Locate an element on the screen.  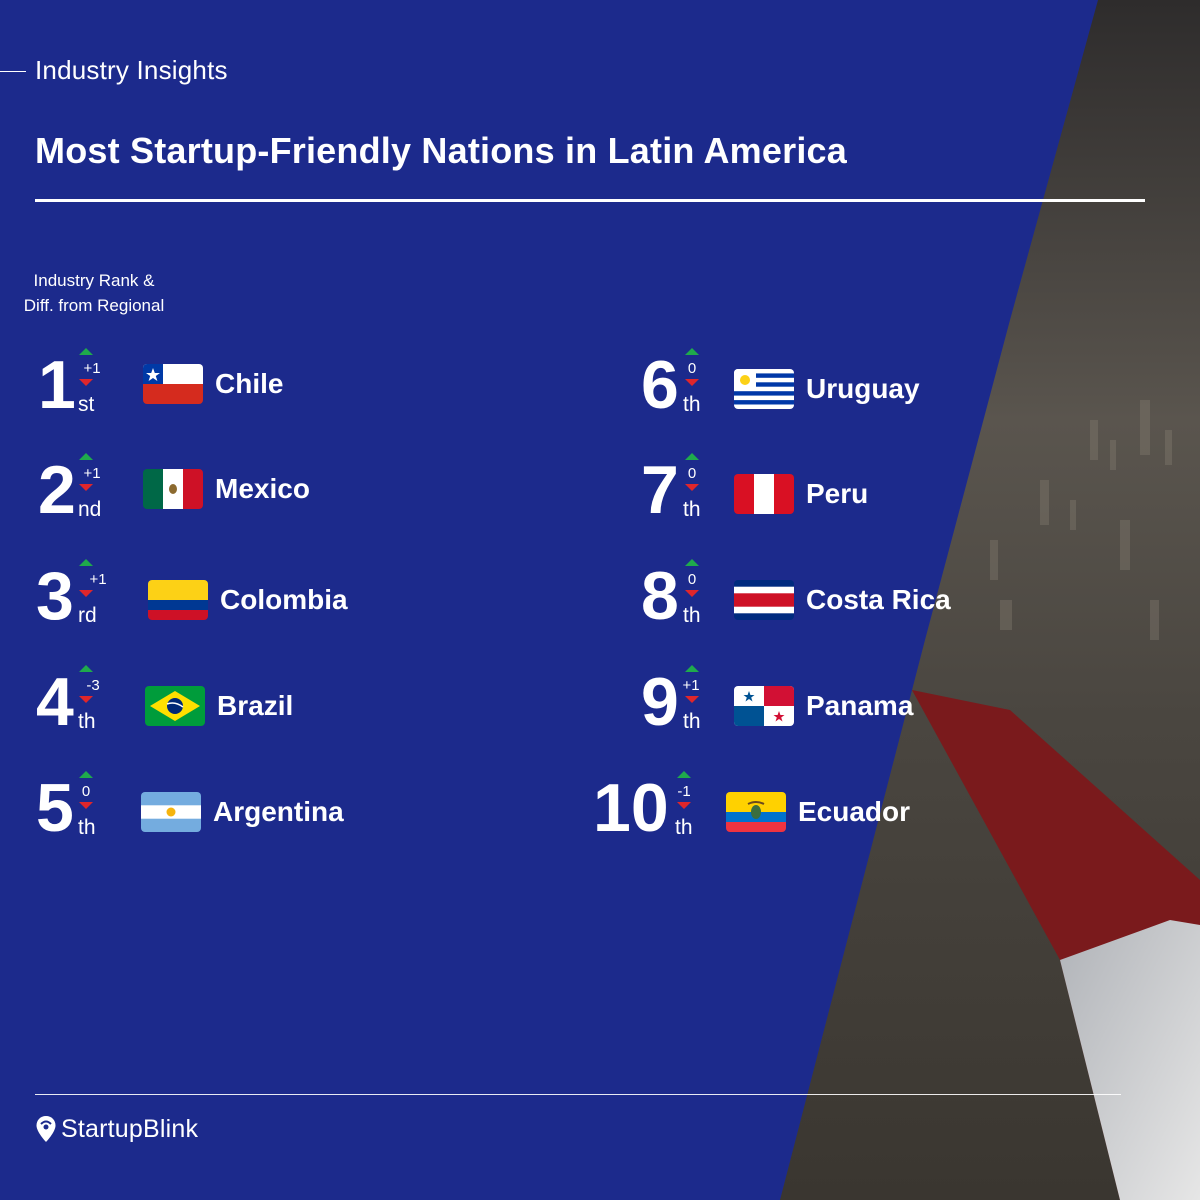
rank-number: 7 is located at coordinates (660, 490).